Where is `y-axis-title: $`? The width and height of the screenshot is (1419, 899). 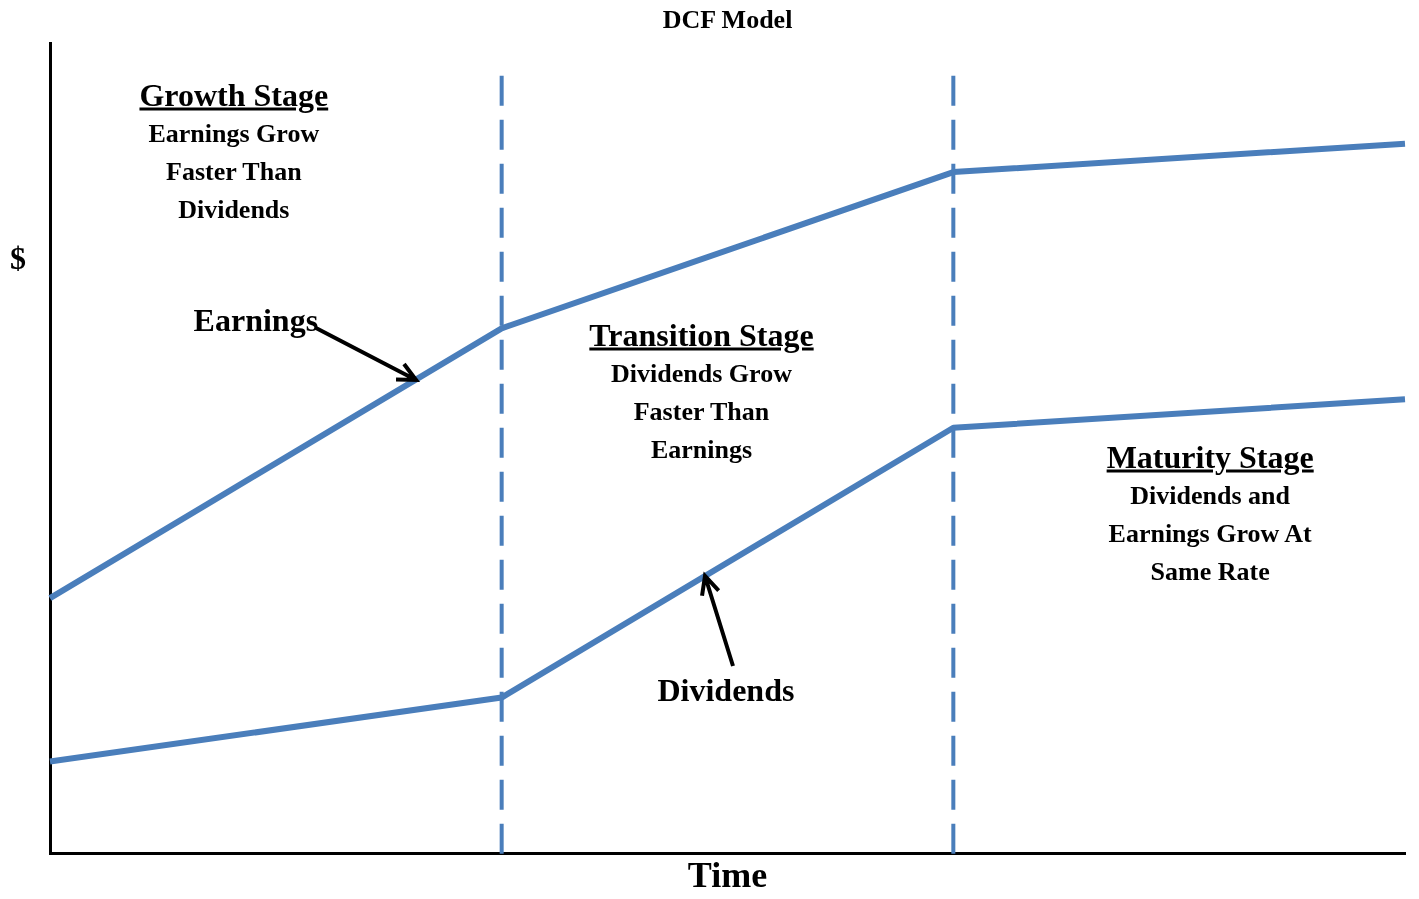 y-axis-title: $ is located at coordinates (18, 258).